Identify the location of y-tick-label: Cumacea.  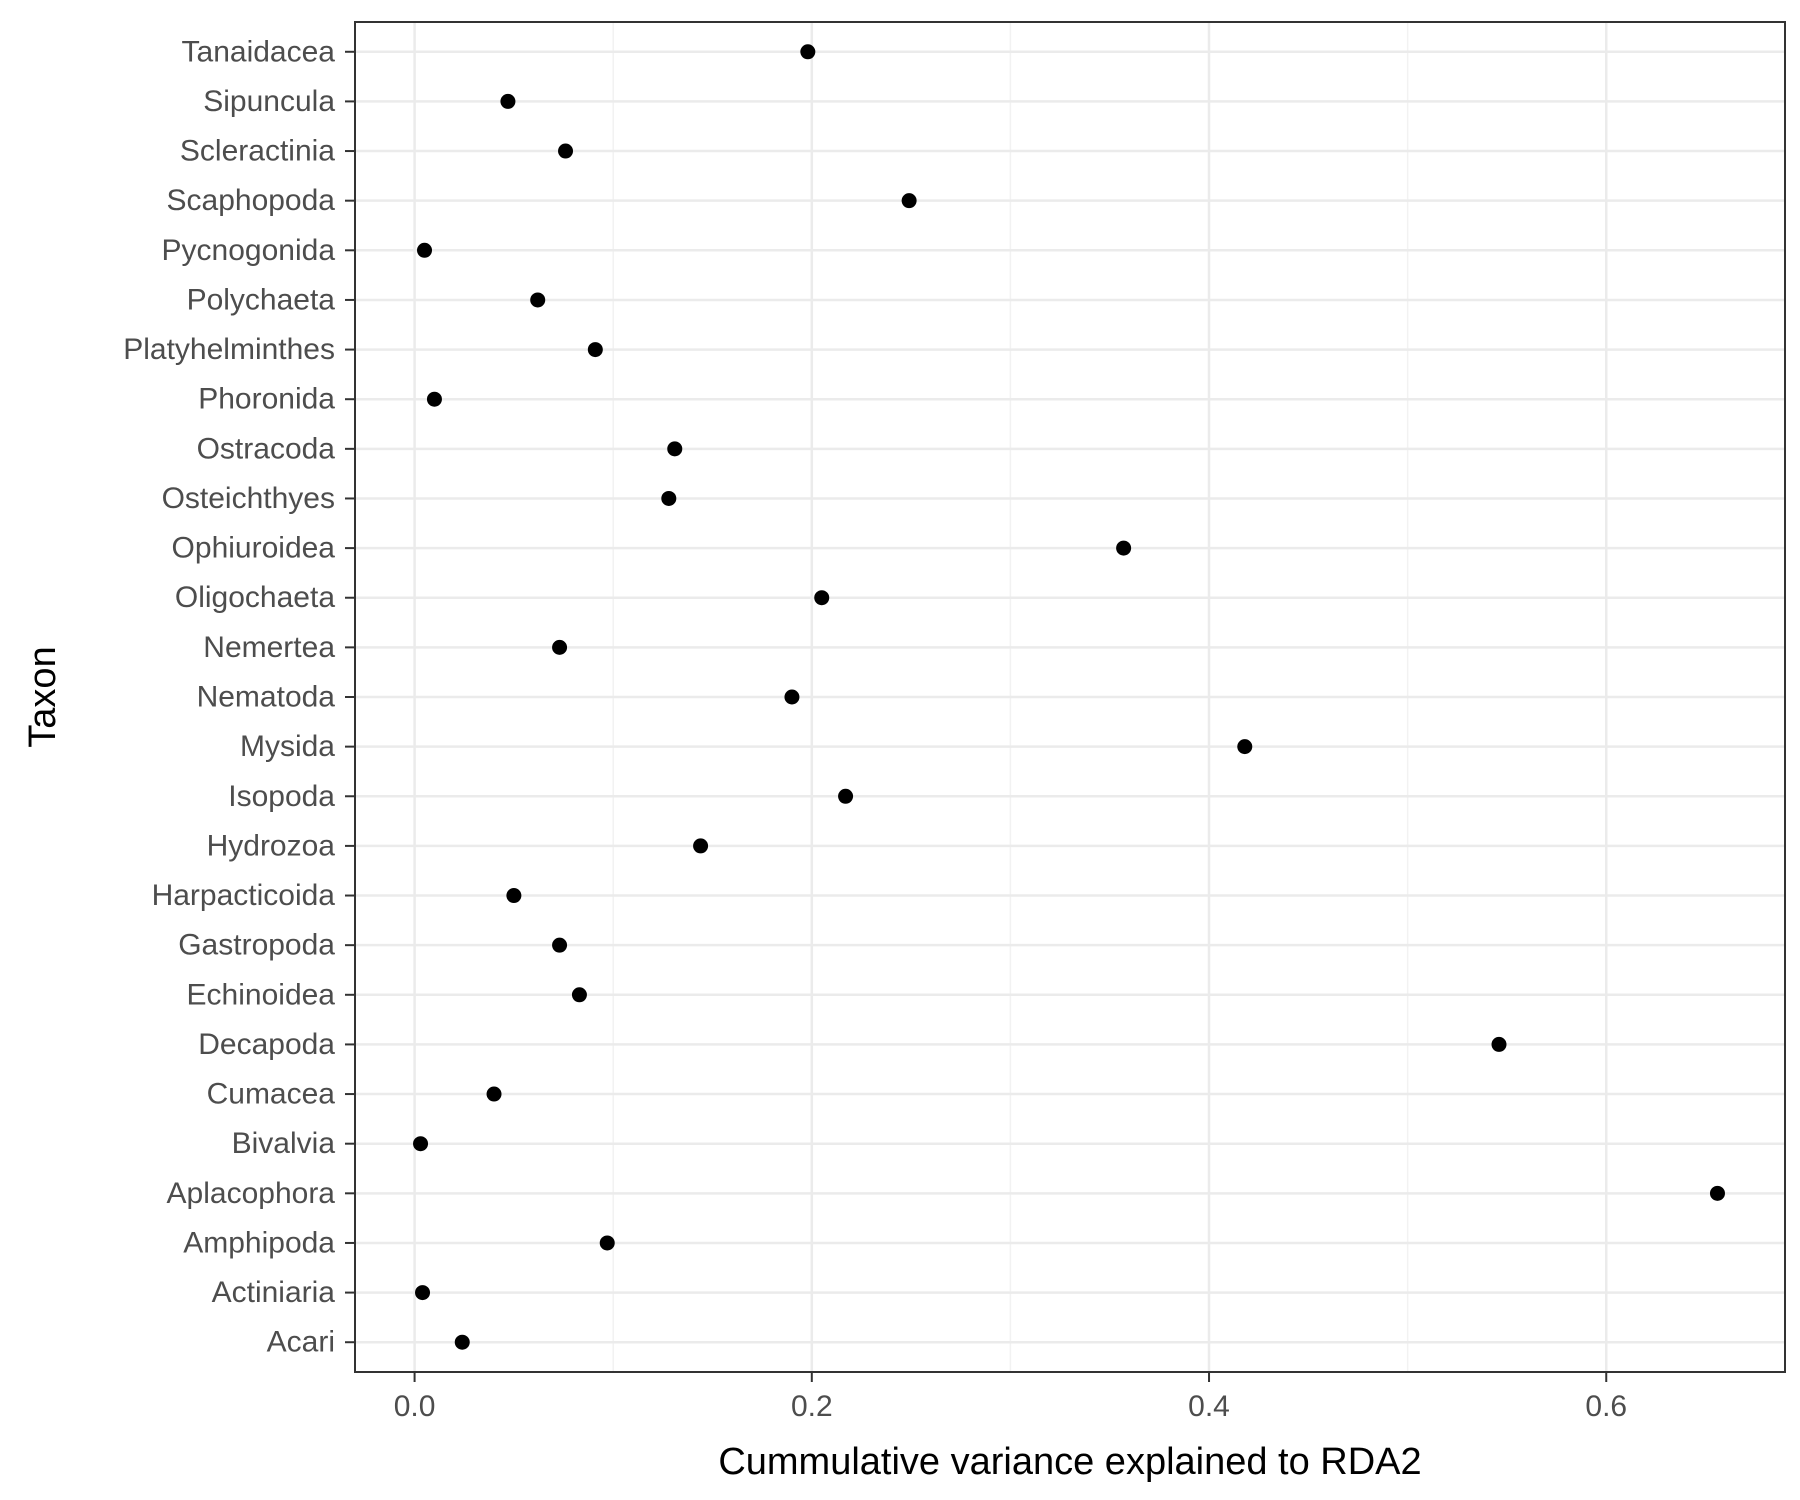
(271, 1094).